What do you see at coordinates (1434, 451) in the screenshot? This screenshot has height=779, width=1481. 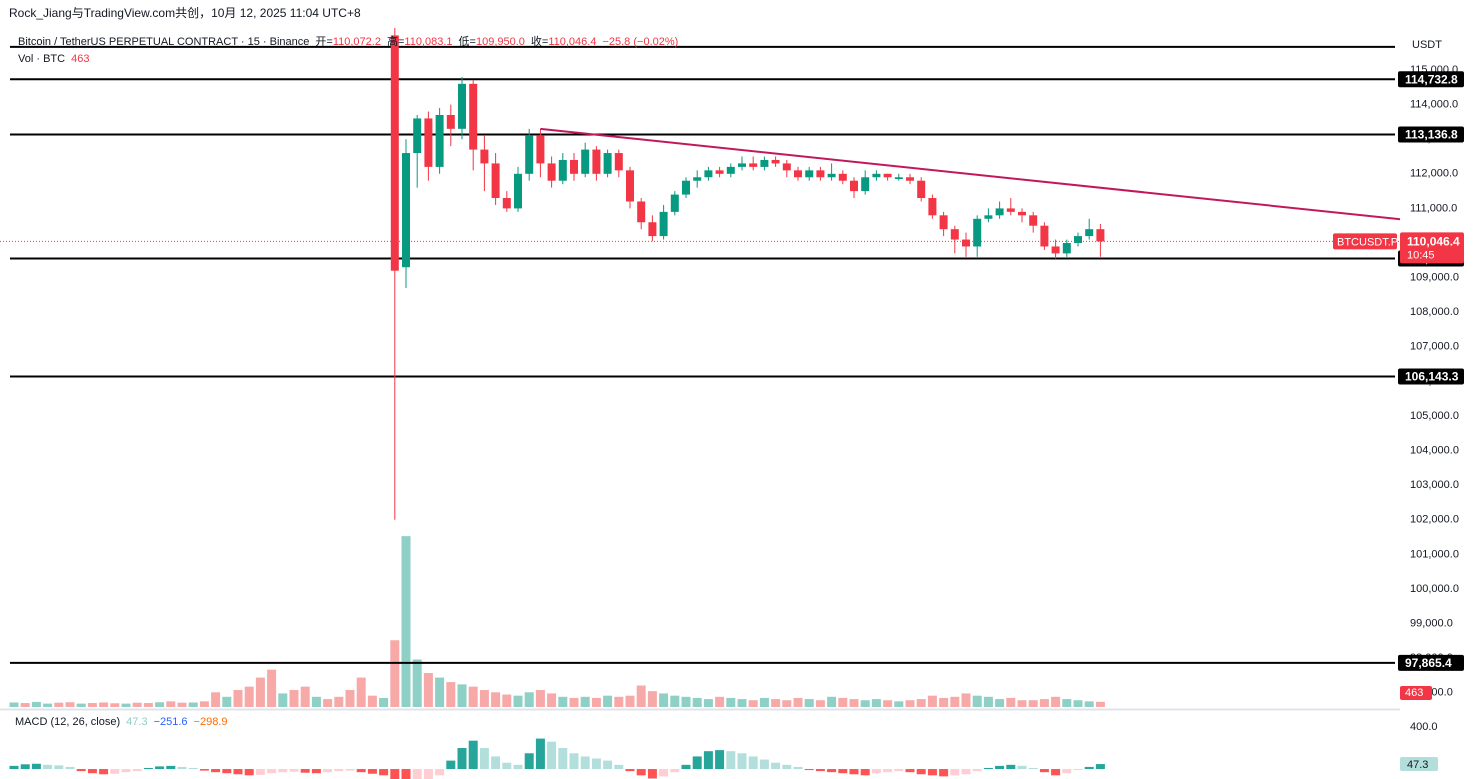 I see `y-tick-label: 104,000.0` at bounding box center [1434, 451].